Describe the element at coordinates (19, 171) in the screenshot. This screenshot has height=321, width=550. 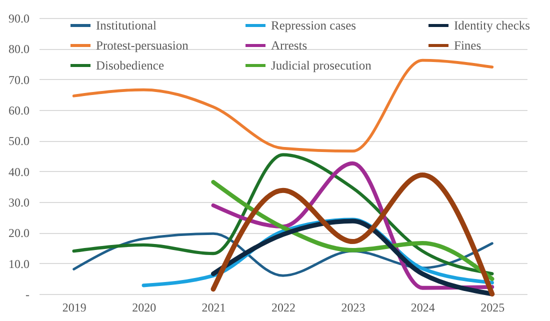
I see `y-tick-label: 40.0` at that location.